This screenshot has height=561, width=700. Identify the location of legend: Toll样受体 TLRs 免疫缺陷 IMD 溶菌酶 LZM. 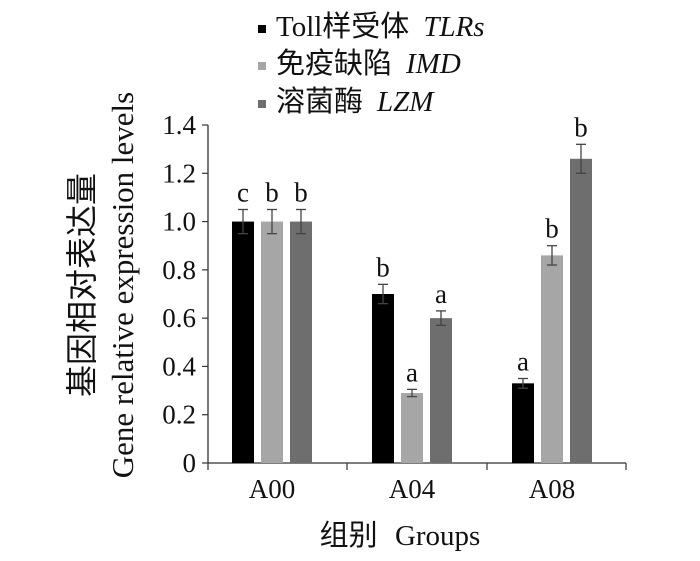
(371, 64).